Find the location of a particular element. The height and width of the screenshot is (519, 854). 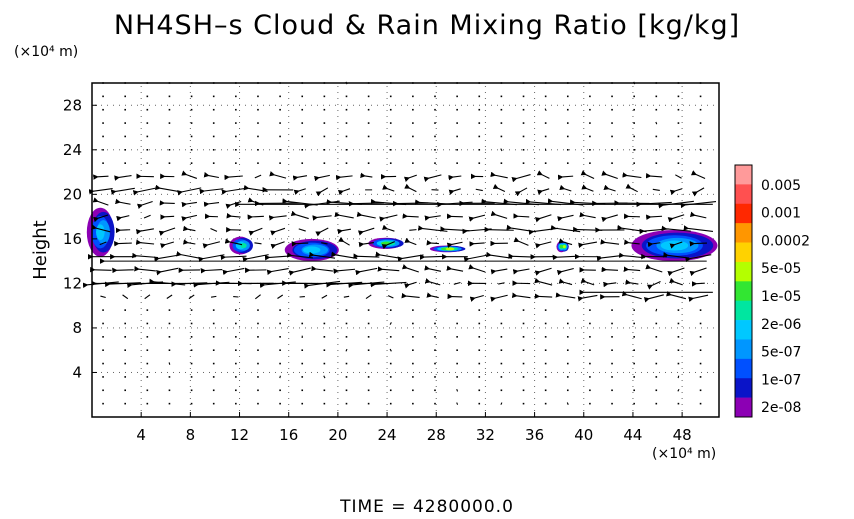

x-tick-label: 40 is located at coordinates (583, 435).